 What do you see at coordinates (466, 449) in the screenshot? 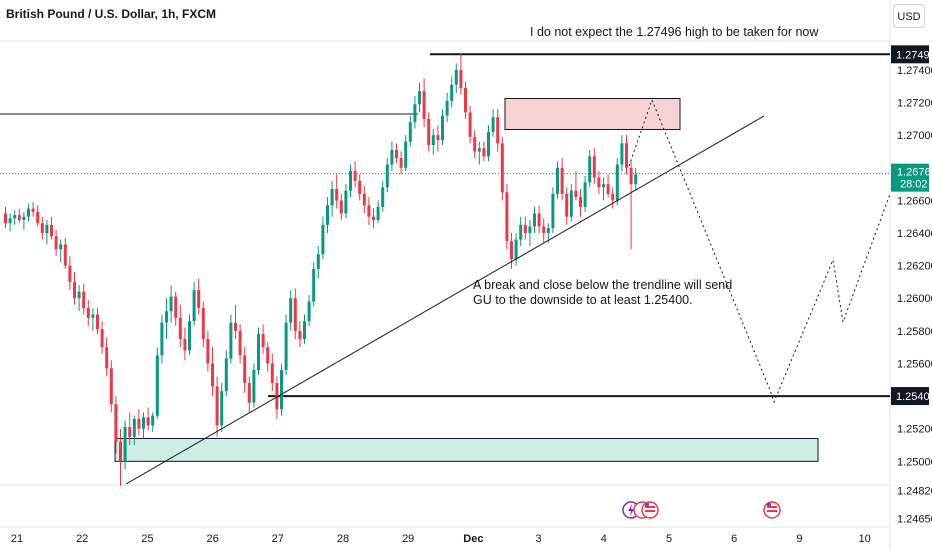
I see `demand-zone` at bounding box center [466, 449].